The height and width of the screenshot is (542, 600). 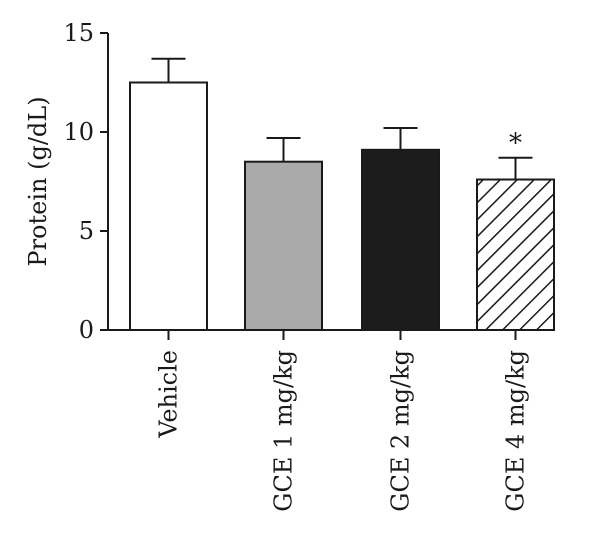 What do you see at coordinates (78, 33) in the screenshot?
I see `y-tick-label: 15` at bounding box center [78, 33].